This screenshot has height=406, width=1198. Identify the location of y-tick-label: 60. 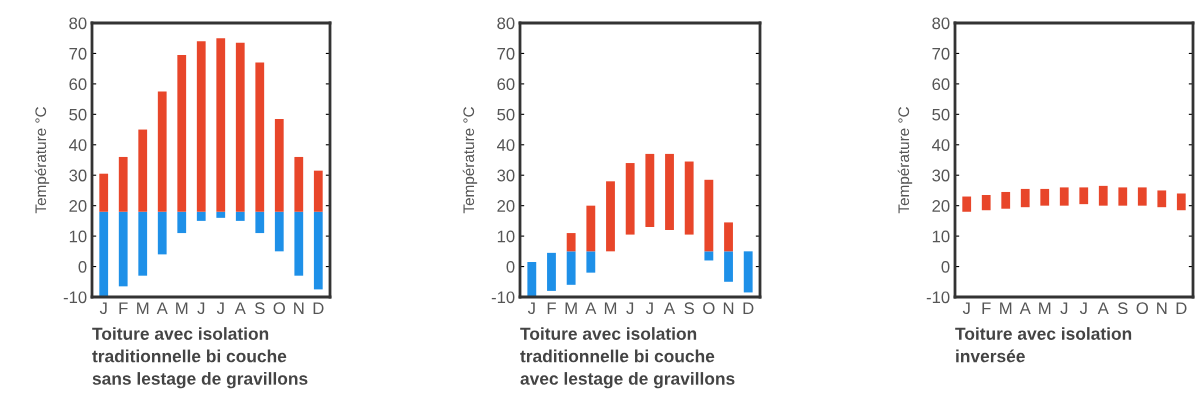
(941, 84).